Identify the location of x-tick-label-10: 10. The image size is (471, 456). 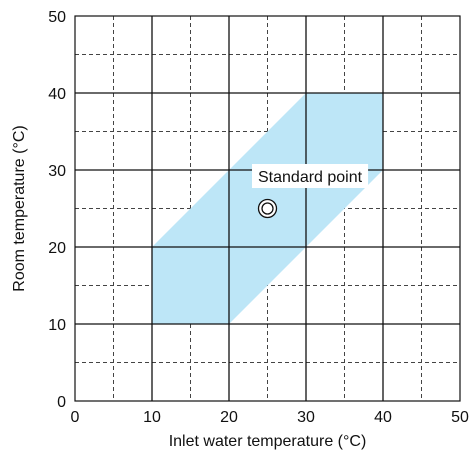
(152, 417).